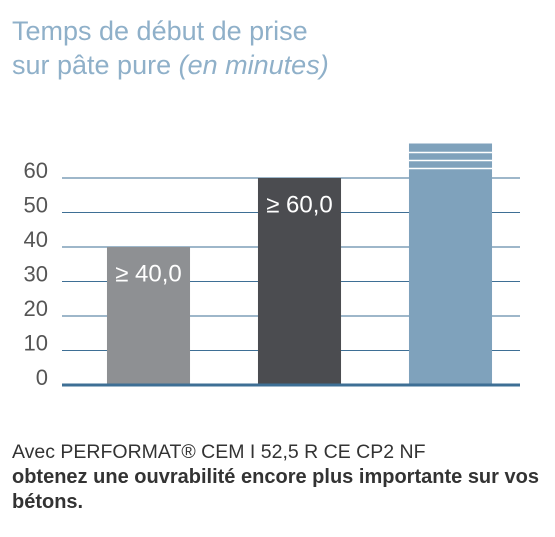  What do you see at coordinates (219, 452) in the screenshot?
I see `footer-line: Avec PERFORMAT® CEM I 52,5 R CE CP2 NF` at bounding box center [219, 452].